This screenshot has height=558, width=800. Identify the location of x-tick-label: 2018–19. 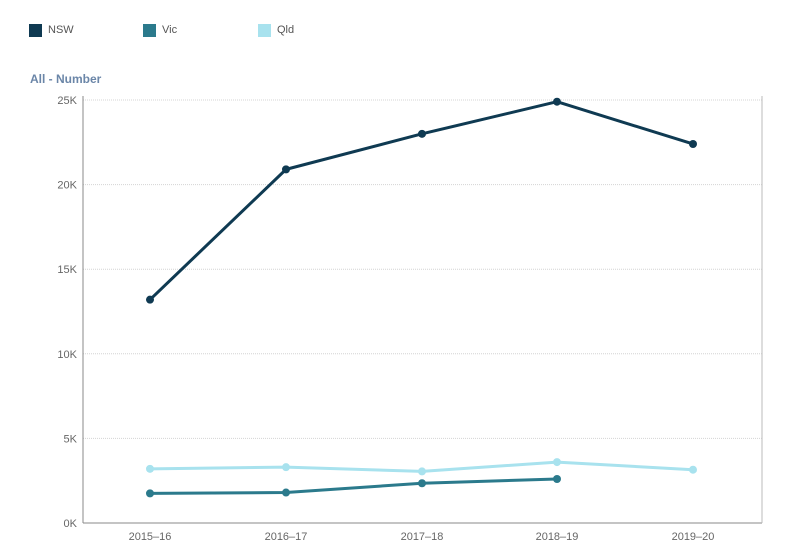
(557, 537).